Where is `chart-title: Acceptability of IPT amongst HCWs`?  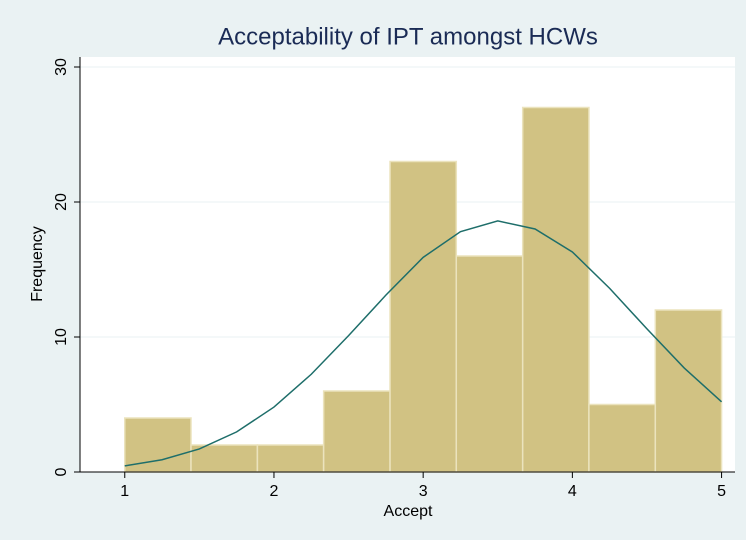
chart-title: Acceptability of IPT amongst HCWs is located at coordinates (408, 36).